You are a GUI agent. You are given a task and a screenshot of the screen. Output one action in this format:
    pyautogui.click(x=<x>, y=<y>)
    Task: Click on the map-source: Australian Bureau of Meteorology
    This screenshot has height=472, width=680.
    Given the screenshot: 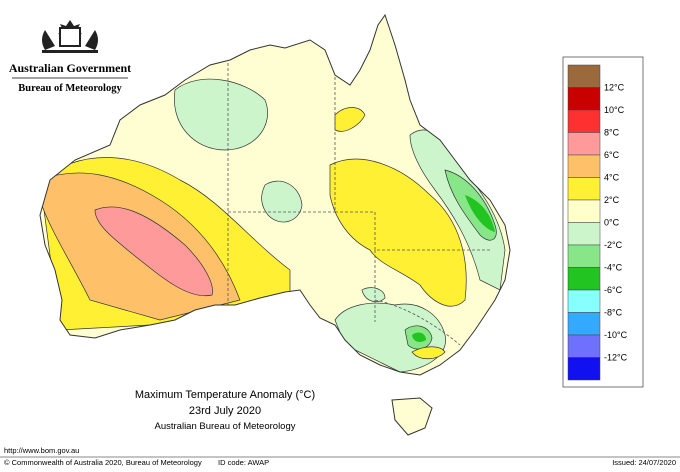 What is the action you would take?
    pyautogui.click(x=225, y=426)
    